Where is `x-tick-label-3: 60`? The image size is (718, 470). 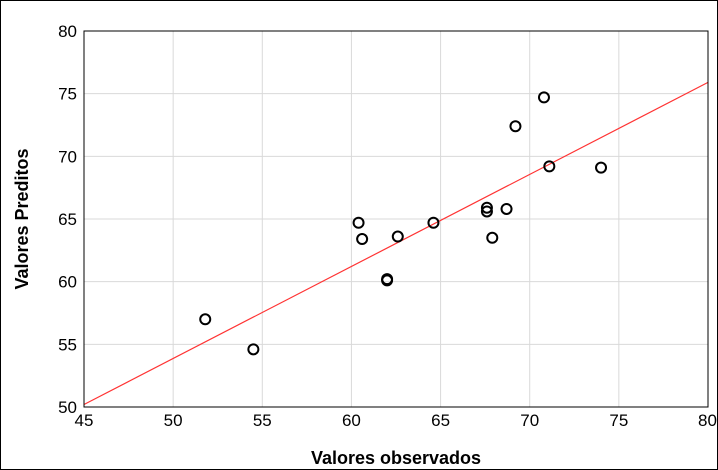 x-tick-label-3: 60 is located at coordinates (351, 420).